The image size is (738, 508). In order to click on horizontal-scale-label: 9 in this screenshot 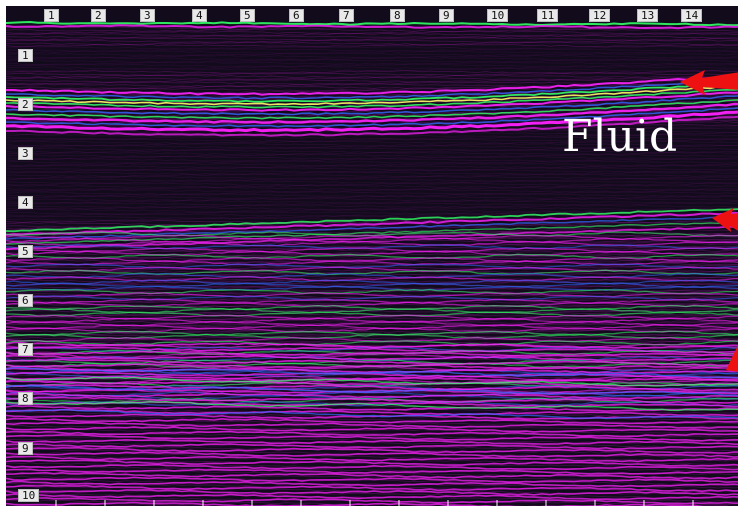, I will do `click(446, 15)`.